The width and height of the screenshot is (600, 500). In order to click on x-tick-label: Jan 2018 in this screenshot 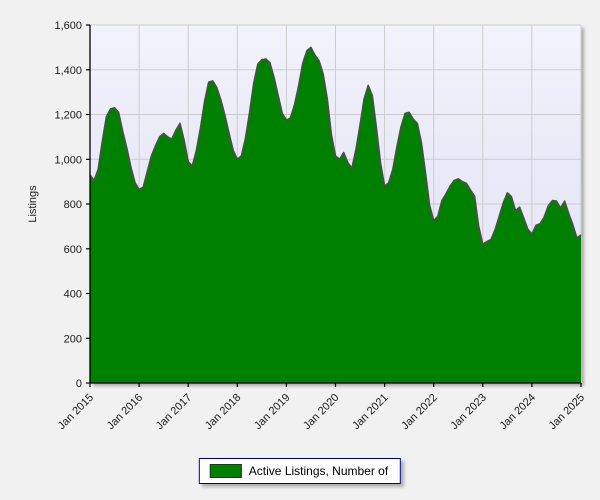, I will do `click(223, 412)`.